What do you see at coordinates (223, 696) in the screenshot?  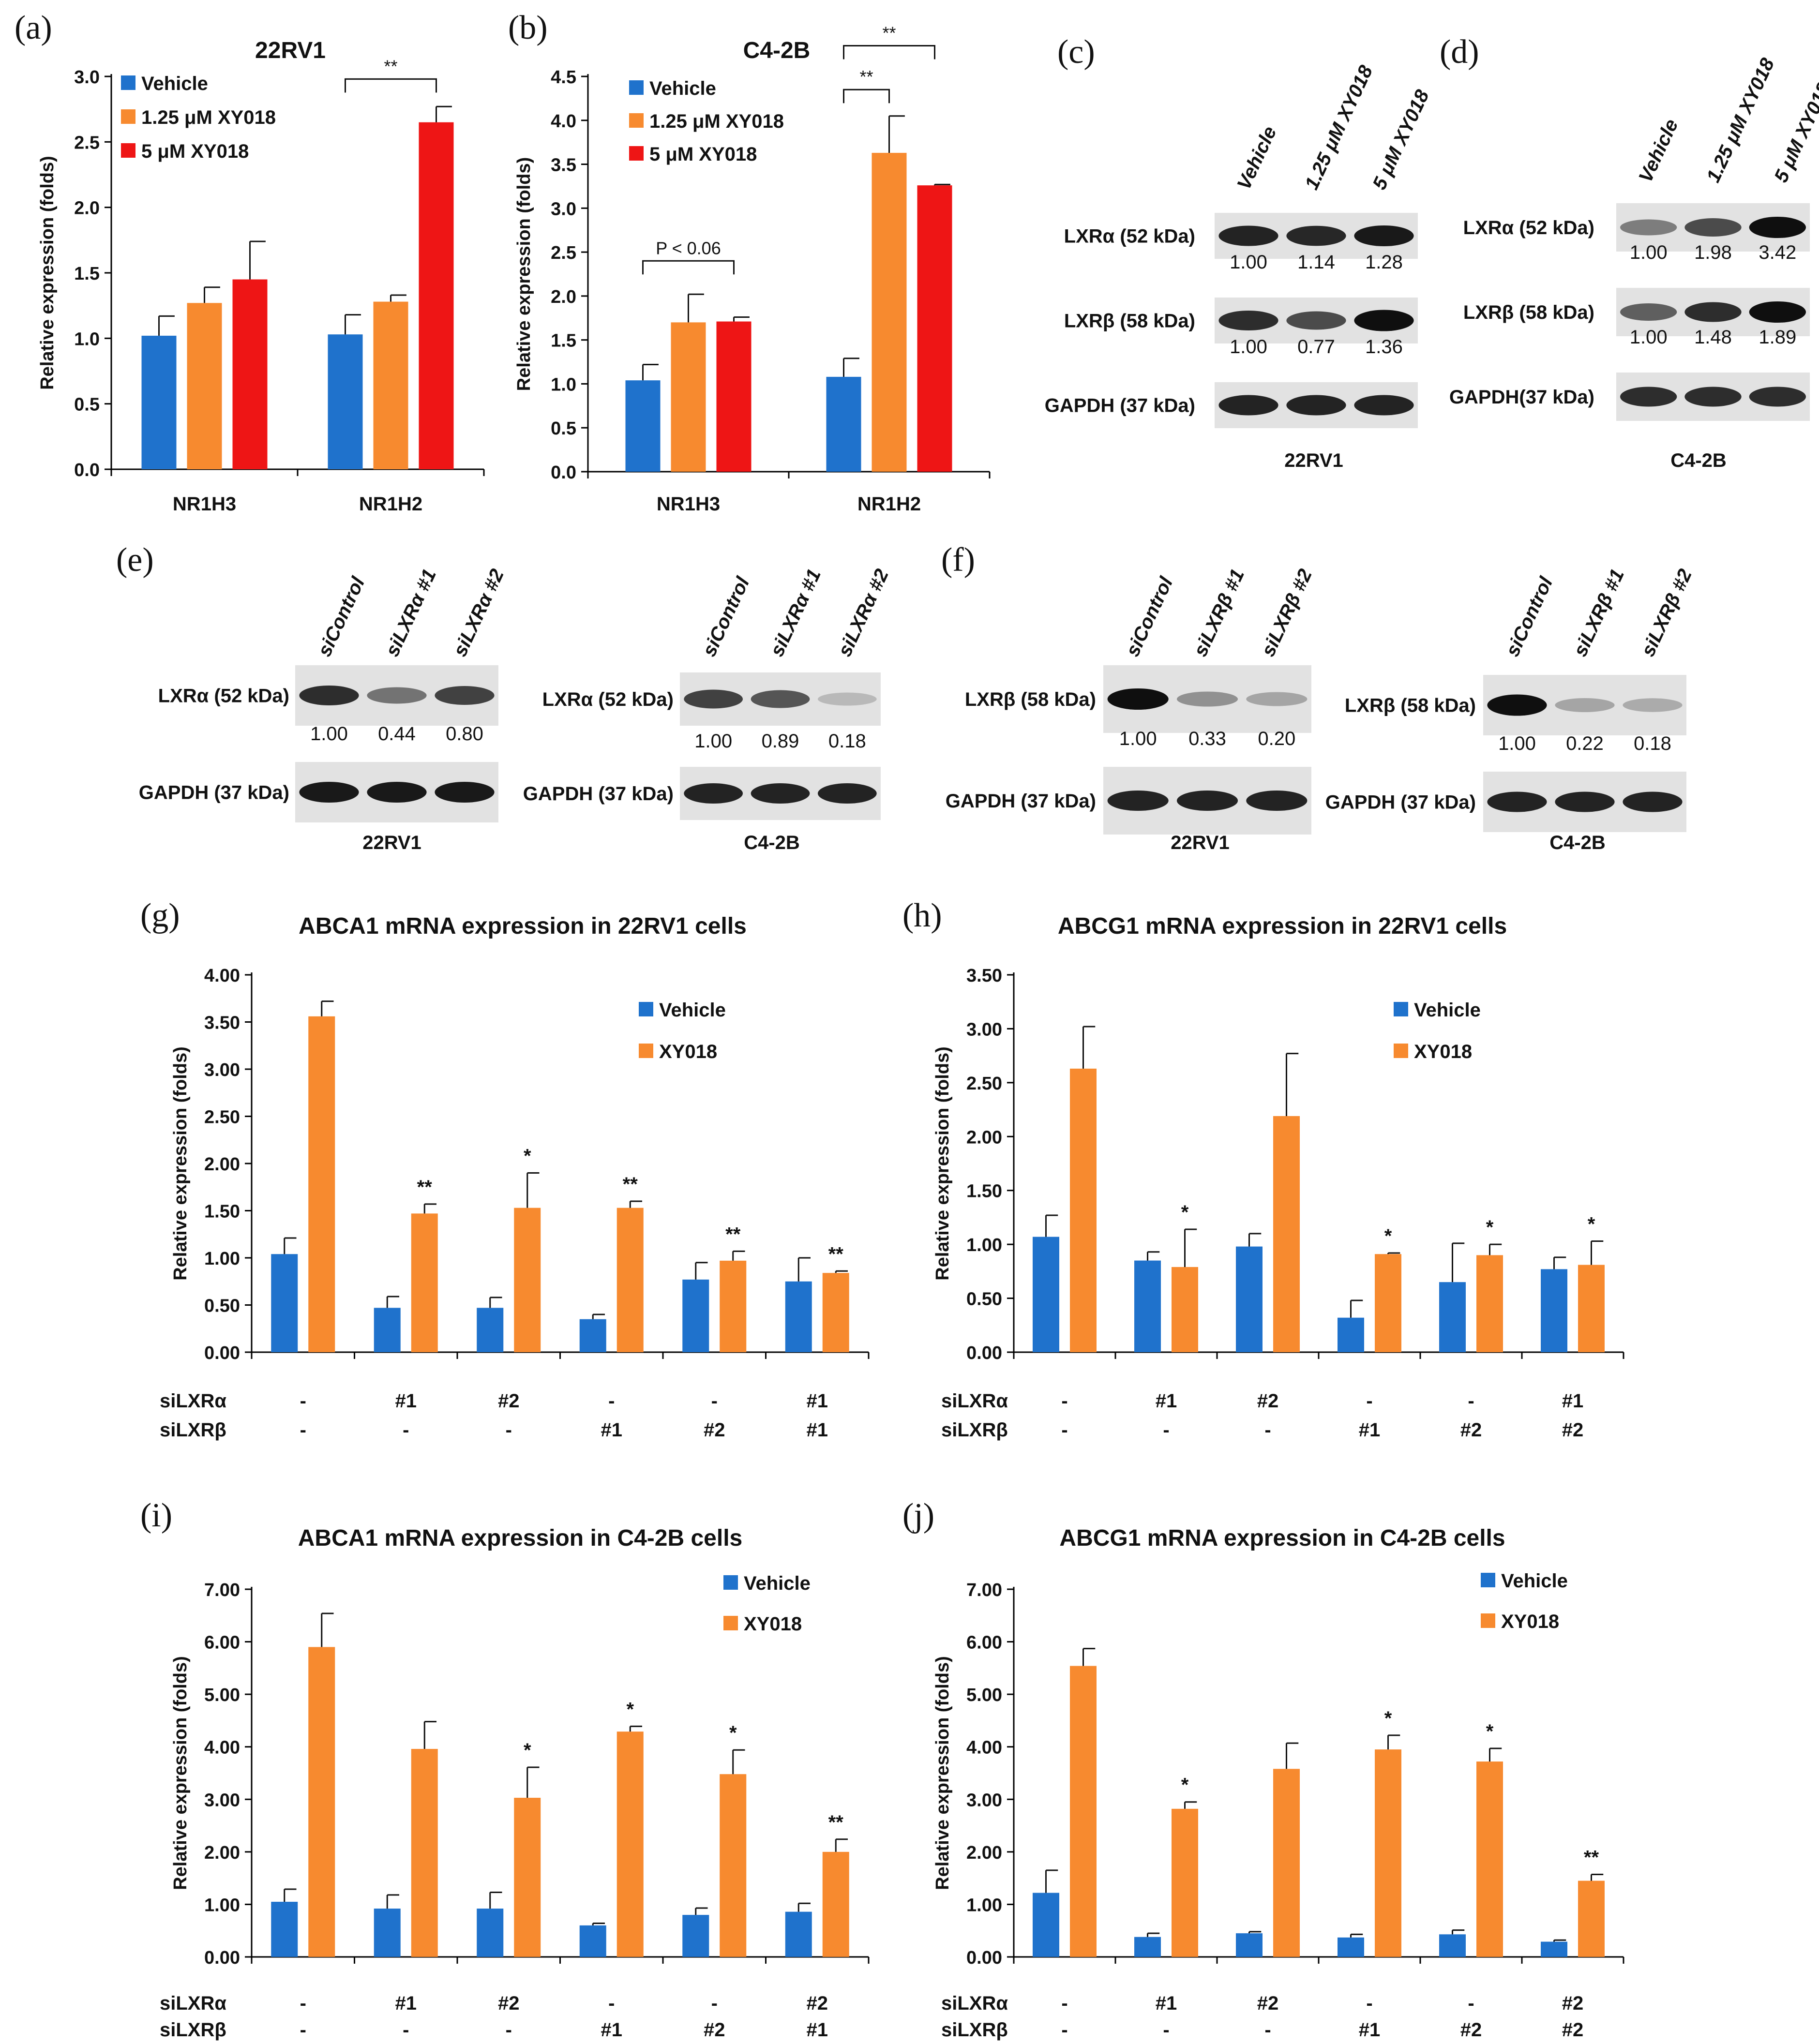 I see `protein-label: LXRα (52 kDa)` at bounding box center [223, 696].